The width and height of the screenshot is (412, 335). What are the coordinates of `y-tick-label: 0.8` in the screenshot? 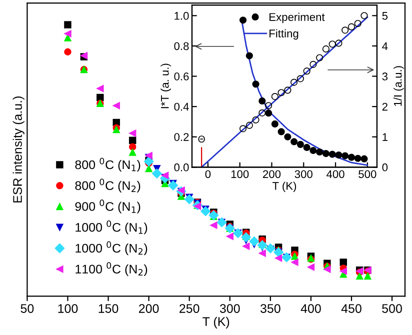 It's located at (181, 46).